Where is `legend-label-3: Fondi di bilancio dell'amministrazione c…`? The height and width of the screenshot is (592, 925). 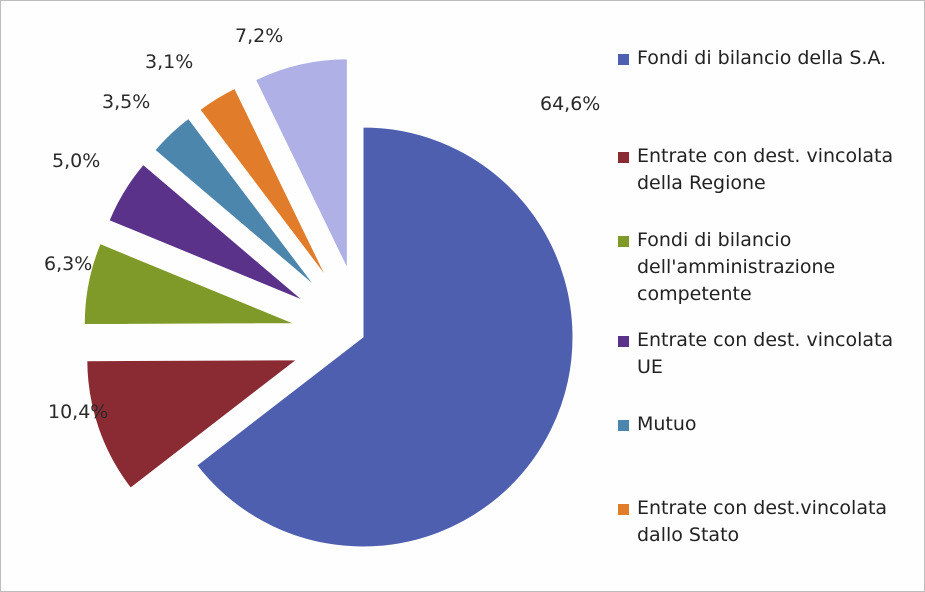
legend-label-3: Fondi di bilancio dell'amministrazione c… is located at coordinates (736, 267).